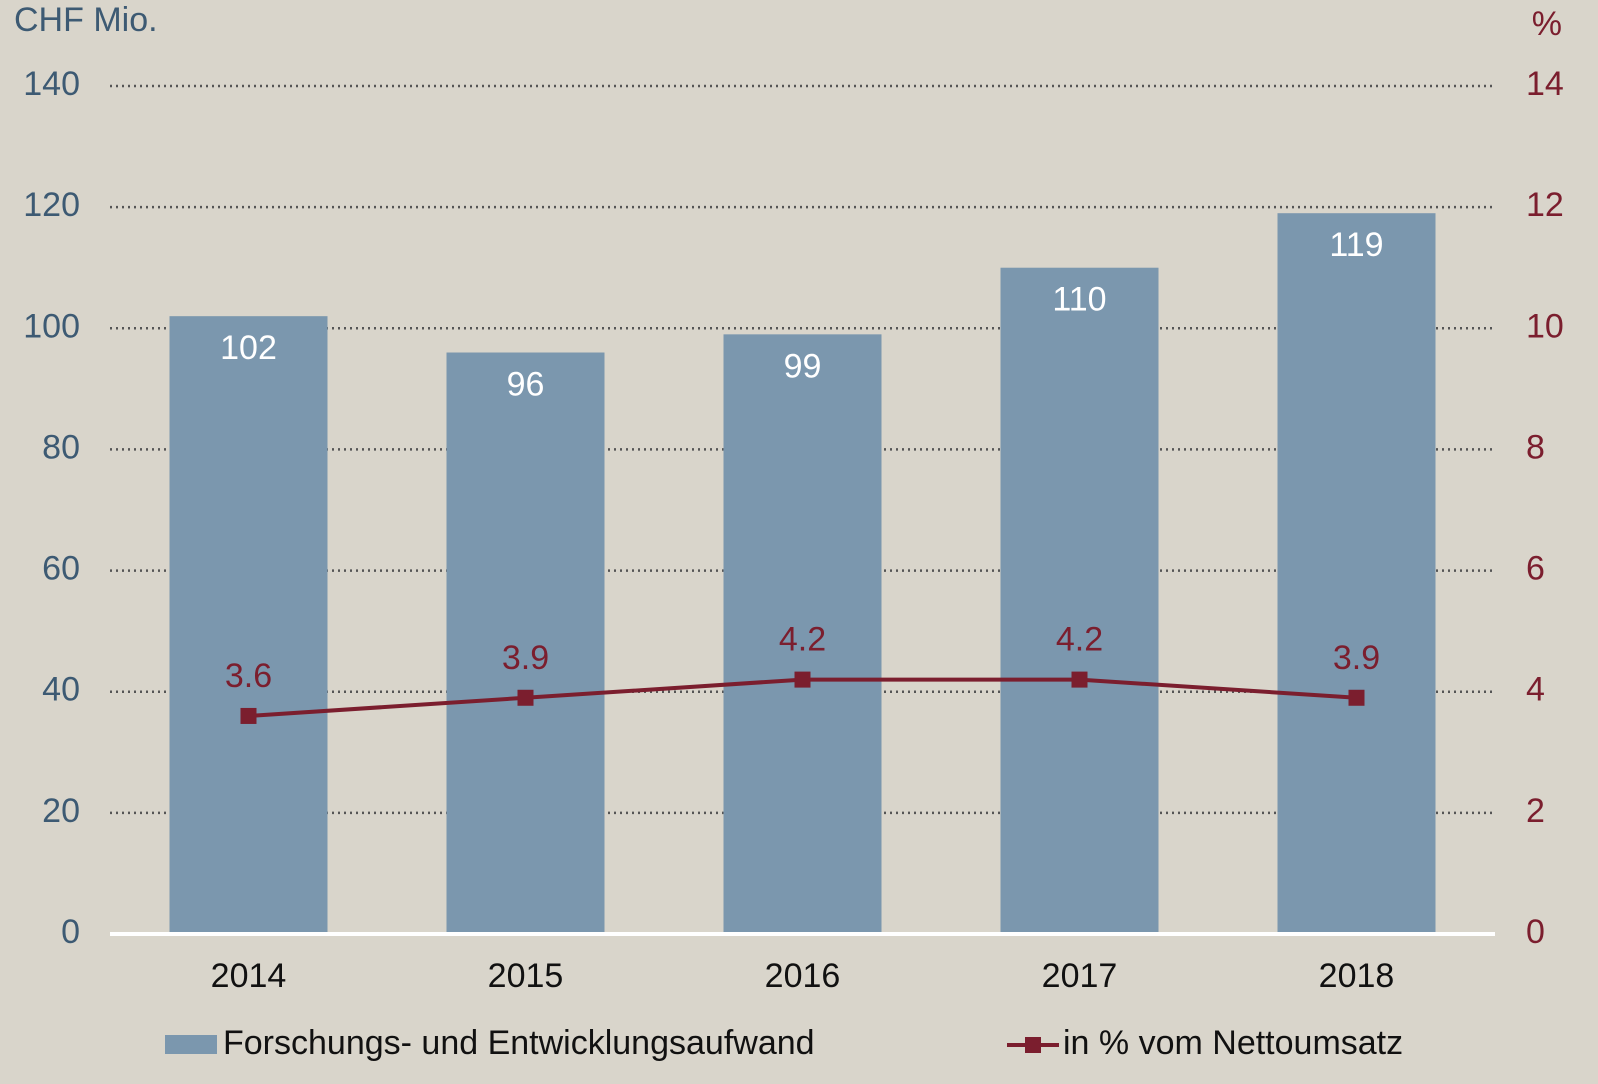 The height and width of the screenshot is (1084, 1598). I want to click on y-tick-label: 40, so click(61, 690).